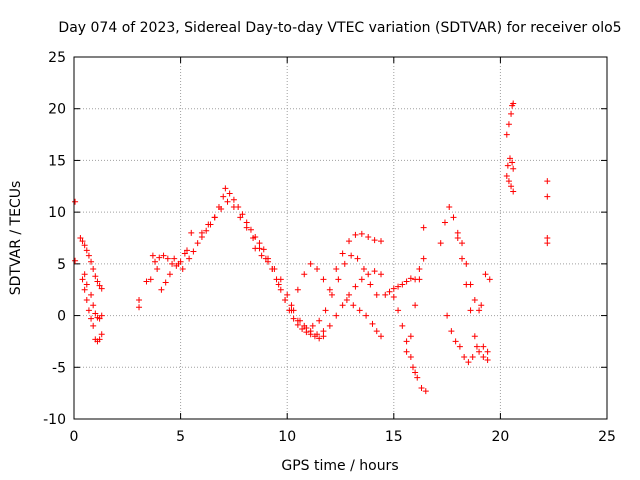 The width and height of the screenshot is (640, 480). I want to click on y-tick-label: -10, so click(54, 420).